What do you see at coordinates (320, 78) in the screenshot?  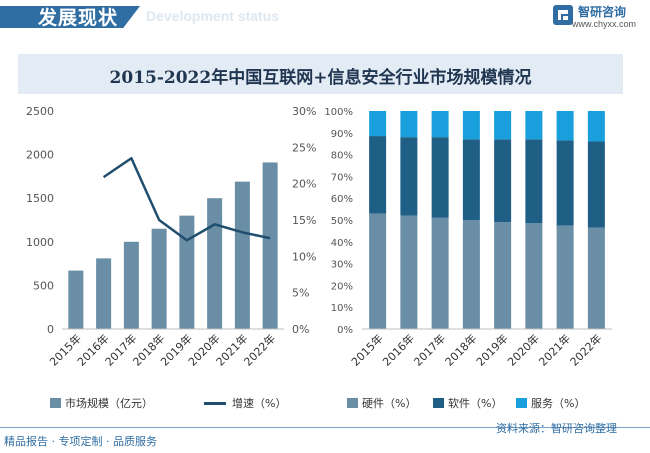 I see `chart-title: 2015-2022年中国互联网+信息安全行业市场规模情况` at bounding box center [320, 78].